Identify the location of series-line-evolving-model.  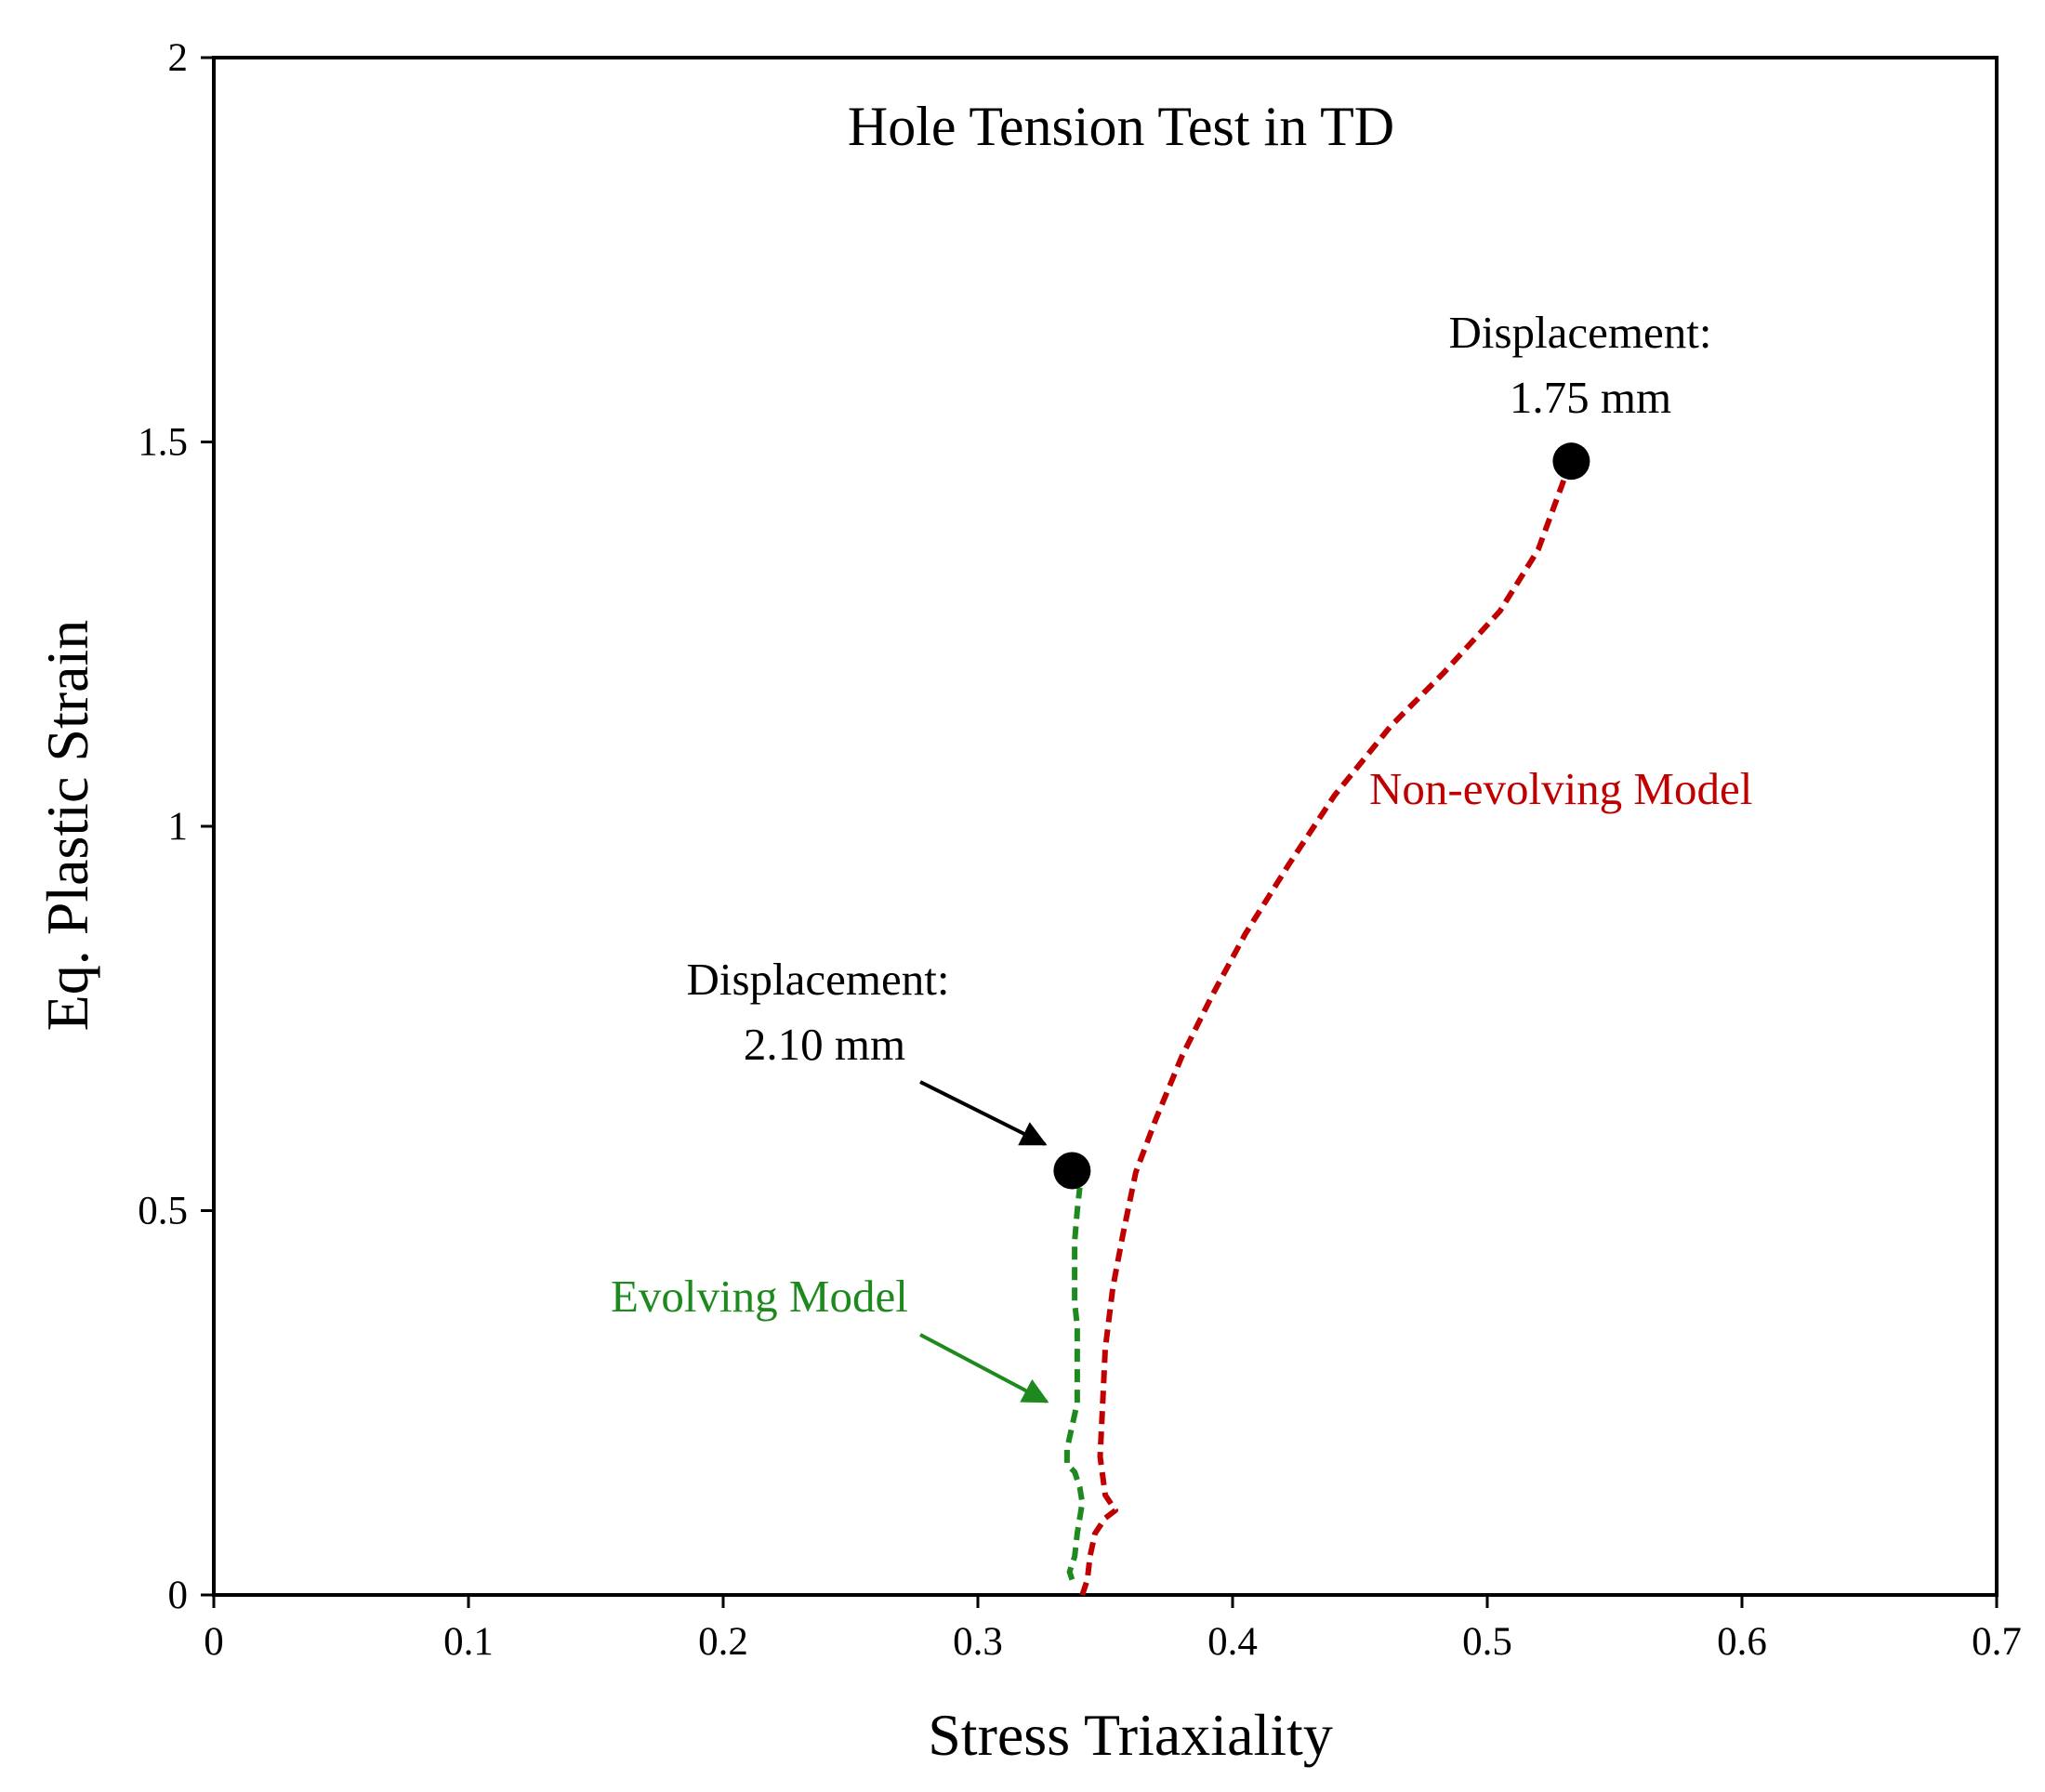
(1074, 1384).